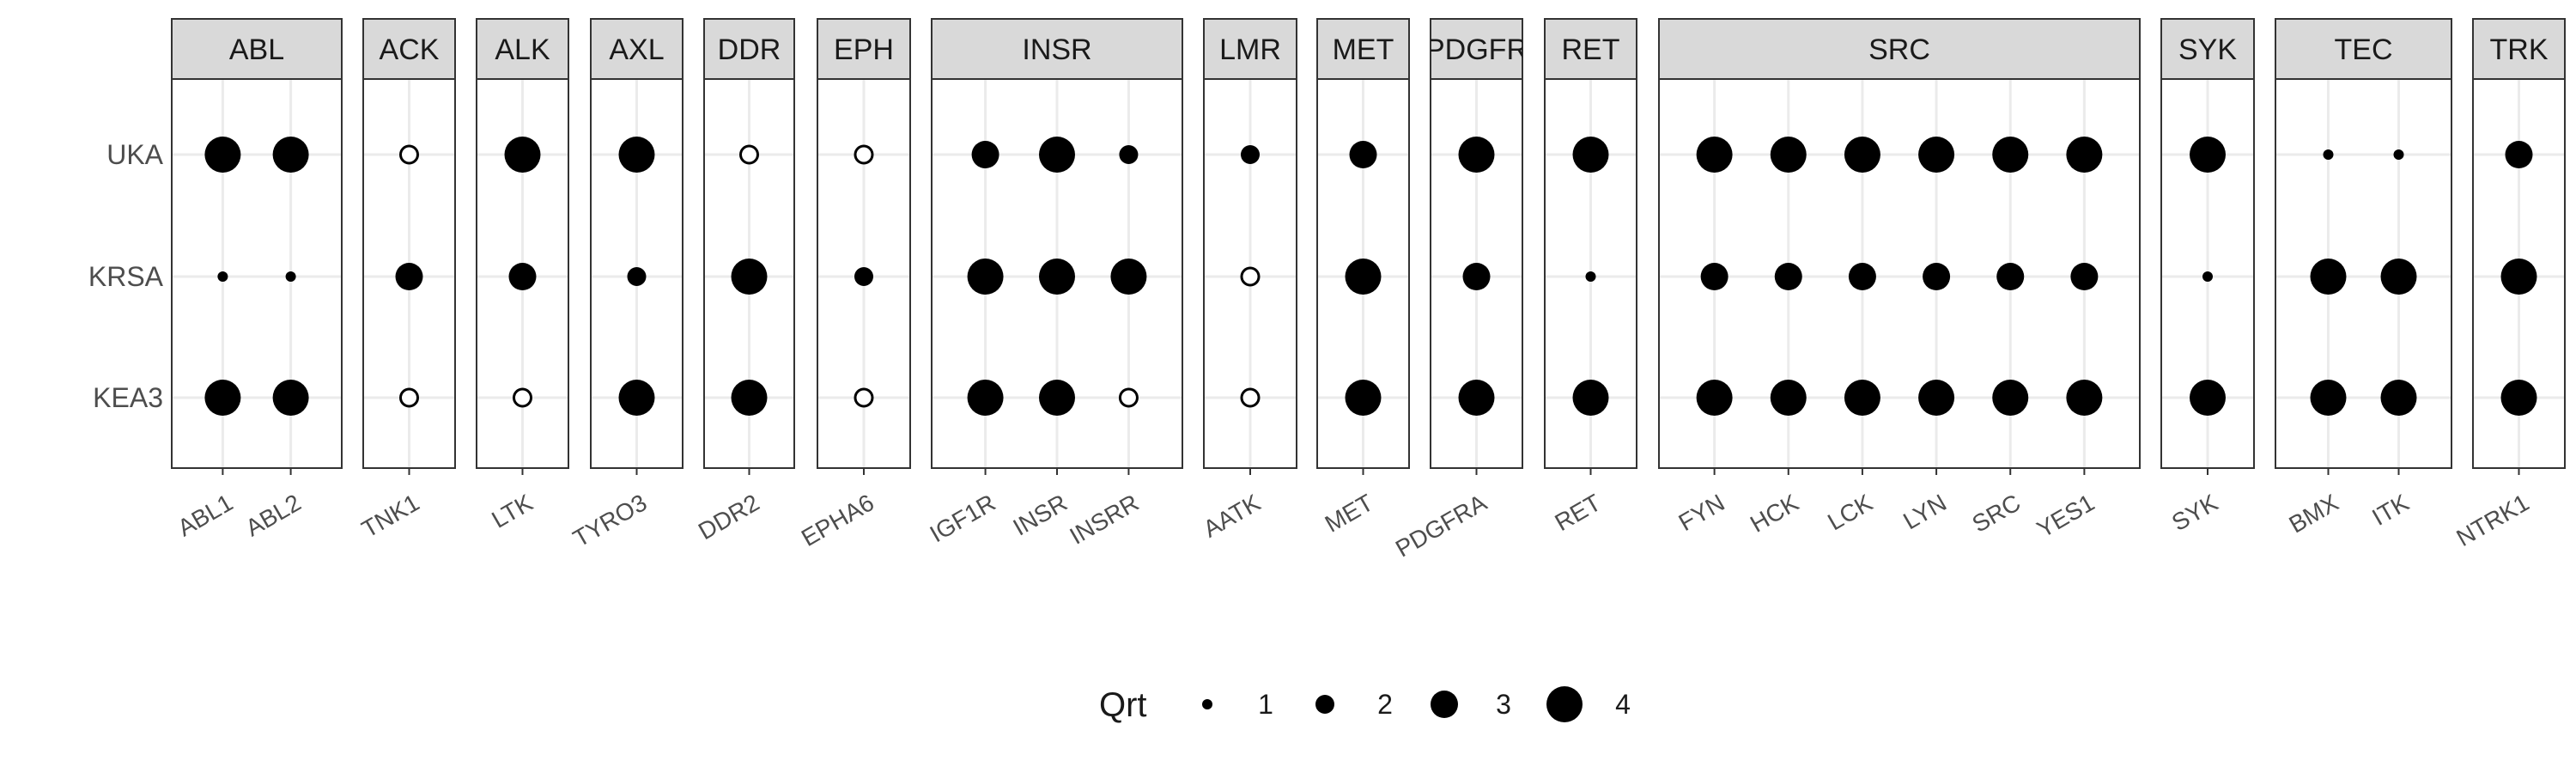 The height and width of the screenshot is (773, 2576). What do you see at coordinates (749, 154) in the screenshot?
I see `point-ddr2-uka-missing` at bounding box center [749, 154].